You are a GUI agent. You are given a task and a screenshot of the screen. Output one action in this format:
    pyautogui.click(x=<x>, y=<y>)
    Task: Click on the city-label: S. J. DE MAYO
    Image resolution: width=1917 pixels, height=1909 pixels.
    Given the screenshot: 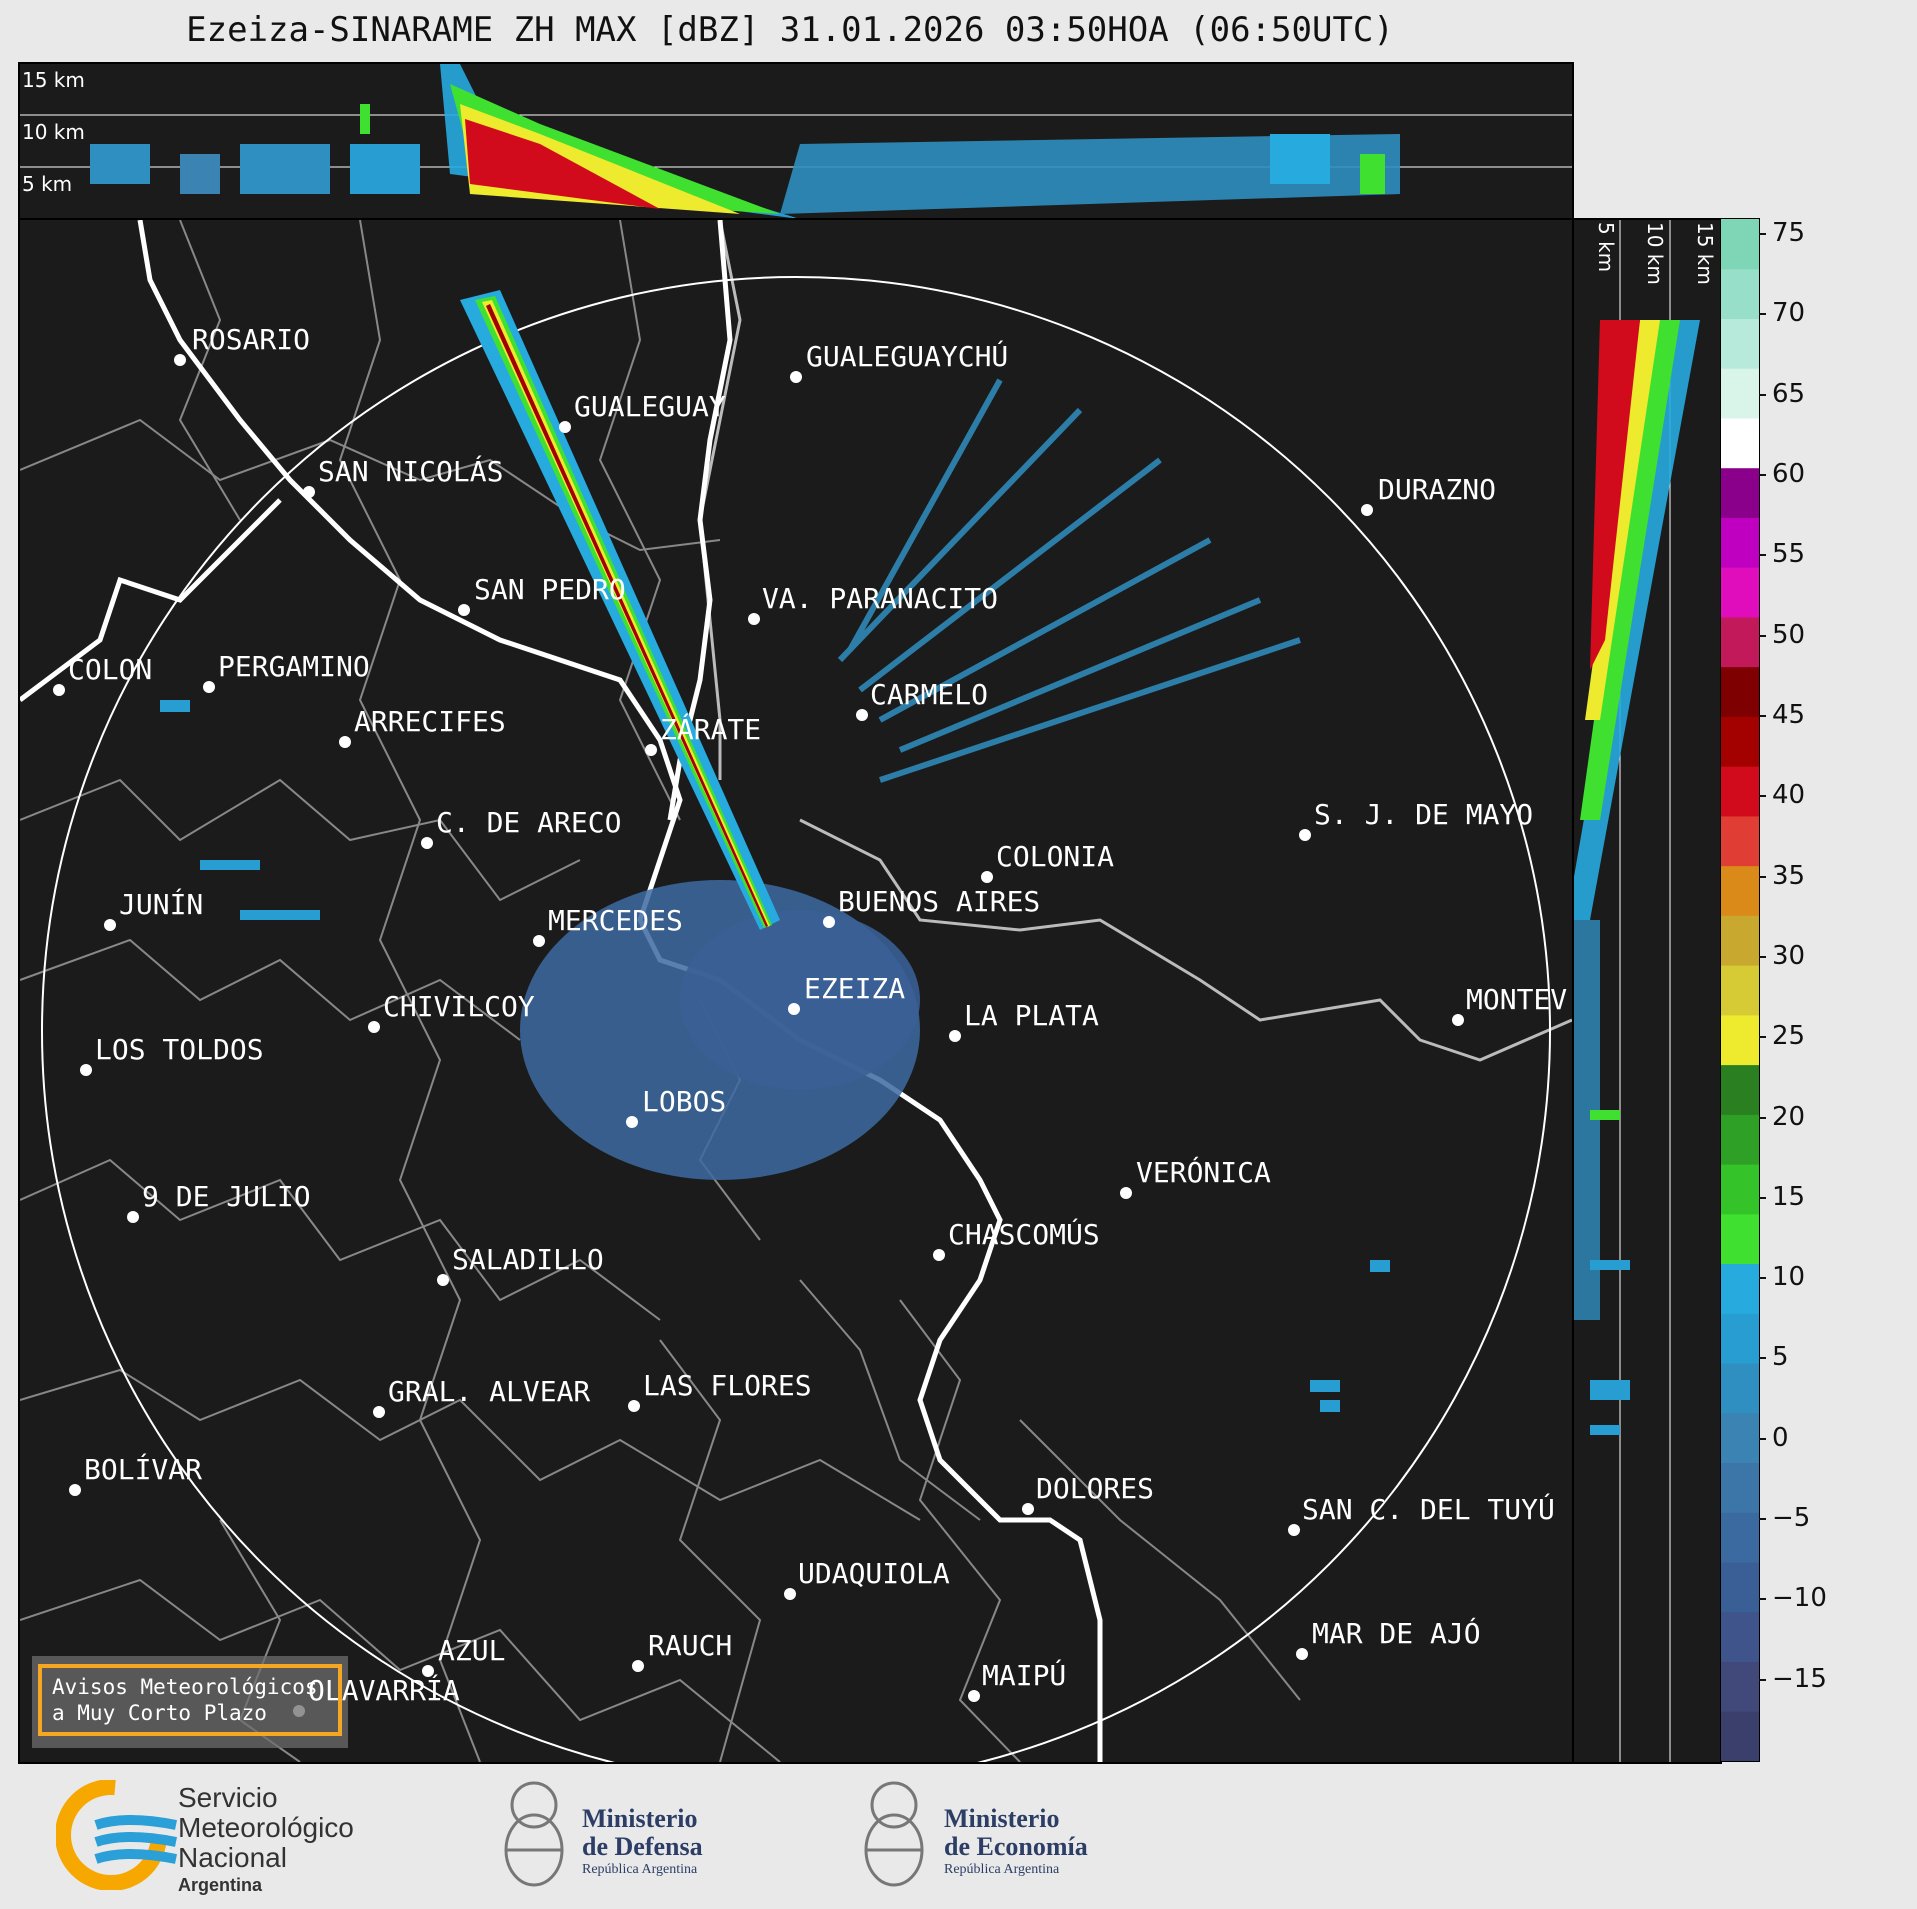 What is the action you would take?
    pyautogui.click(x=1424, y=814)
    